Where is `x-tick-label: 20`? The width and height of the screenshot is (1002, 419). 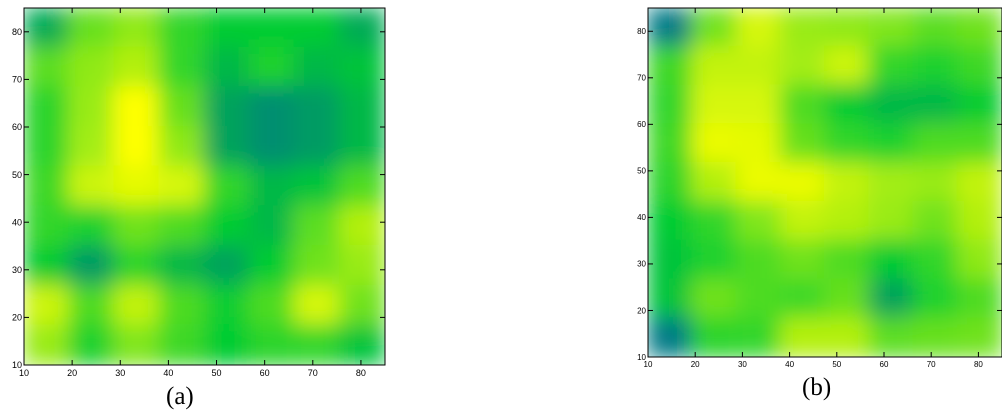
x-tick-label: 20 is located at coordinates (72, 373).